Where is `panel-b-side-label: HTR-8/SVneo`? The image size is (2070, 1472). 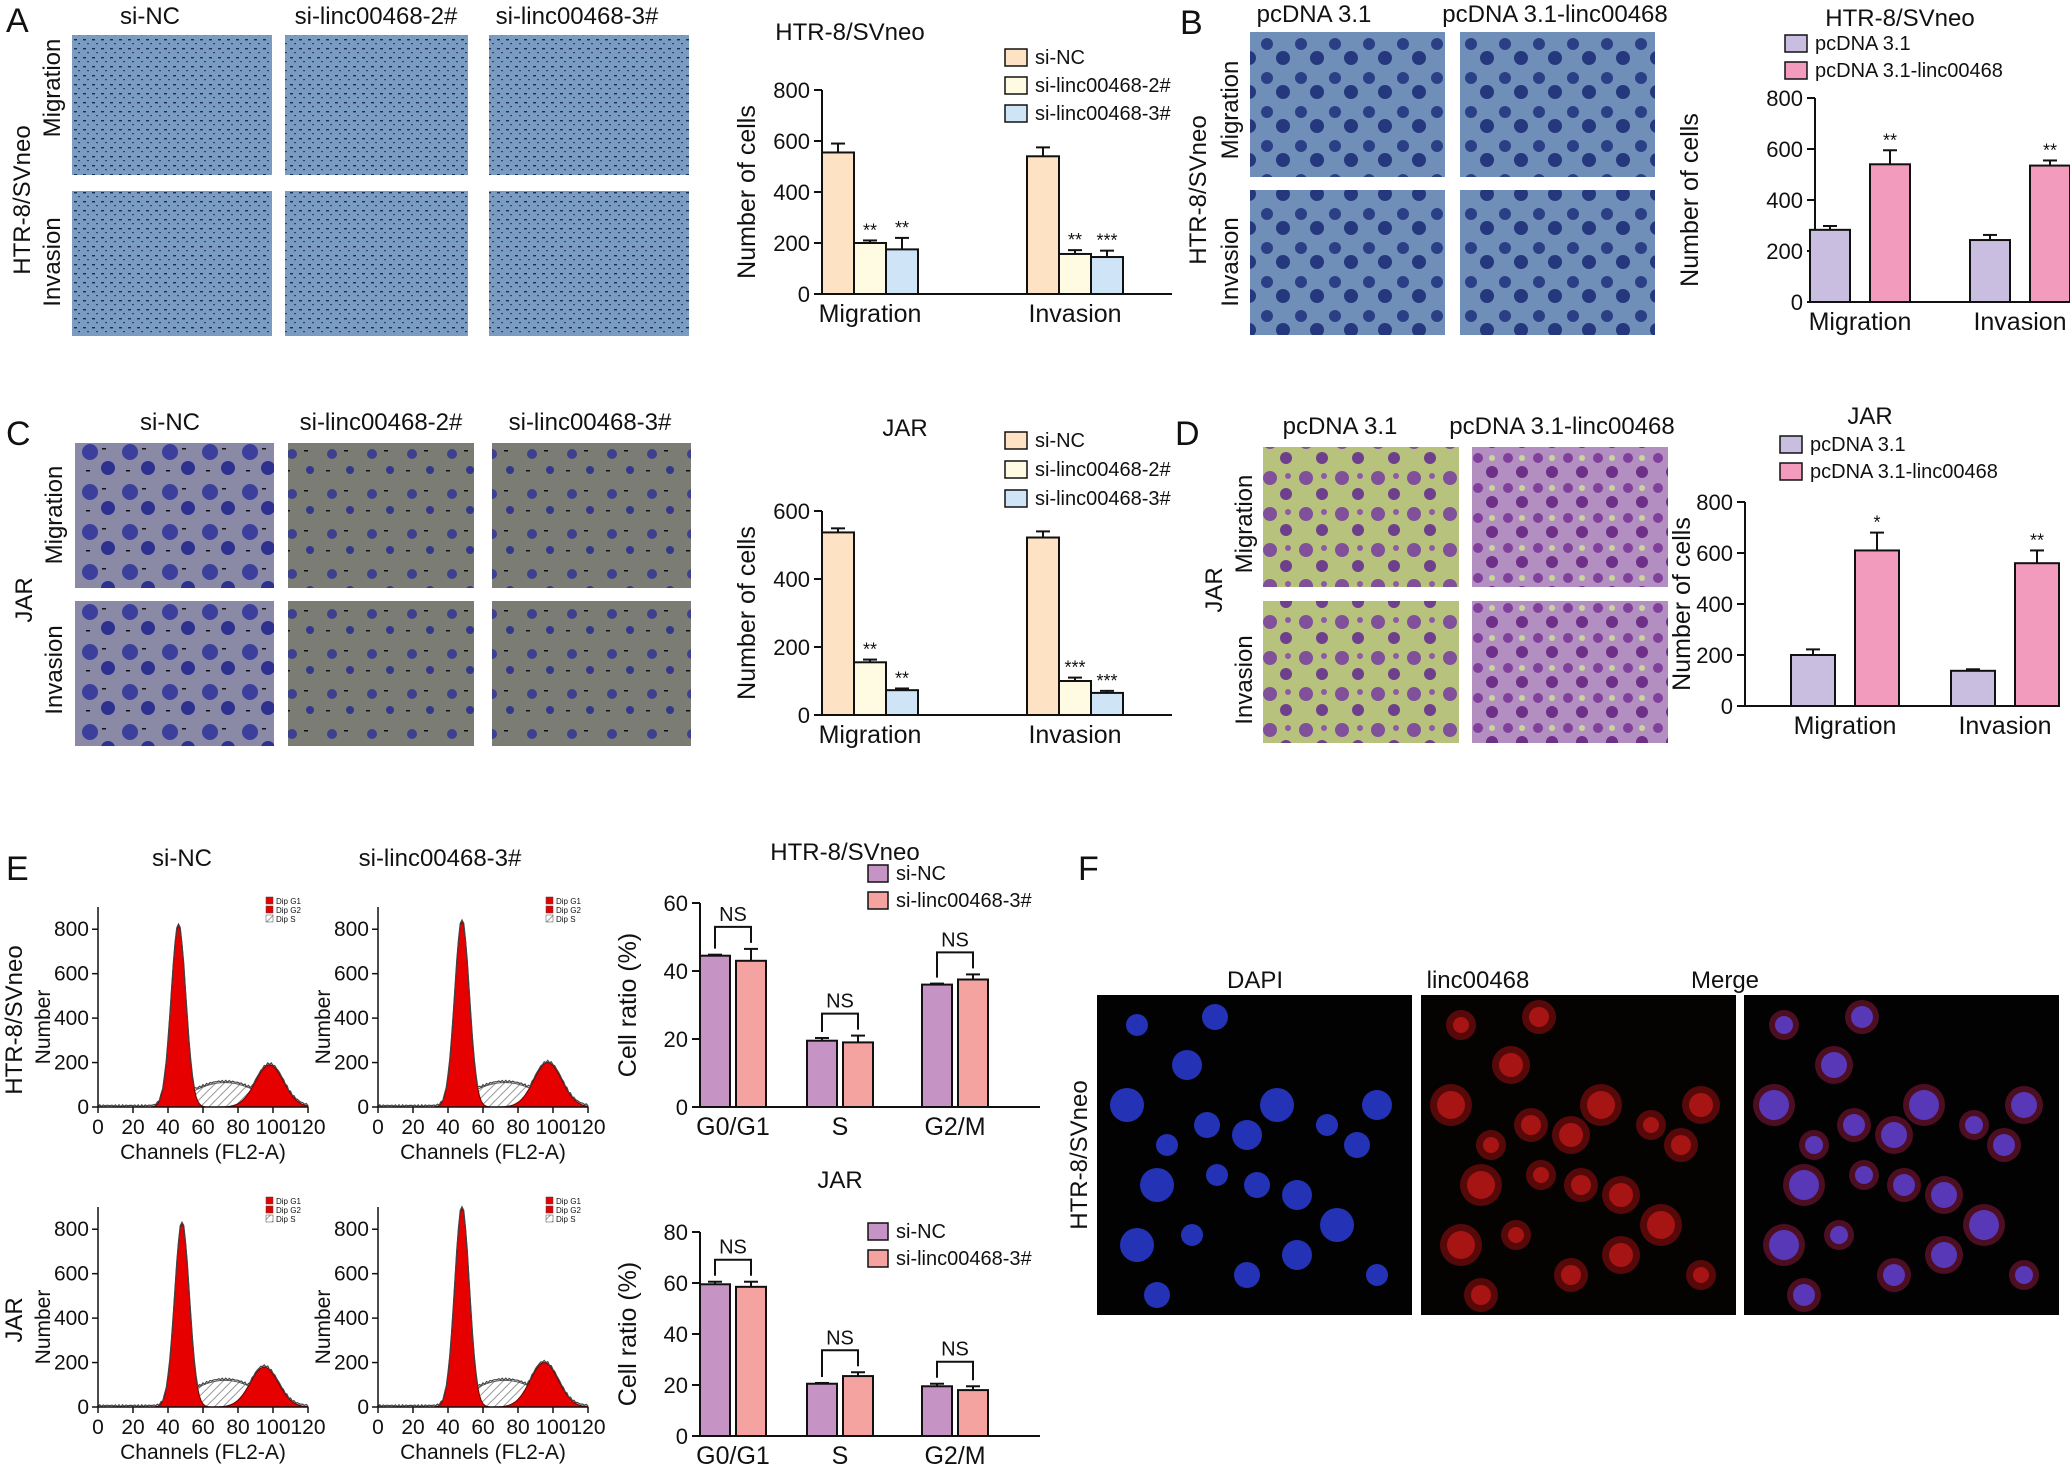 panel-b-side-label: HTR-8/SVneo is located at coordinates (1198, 189).